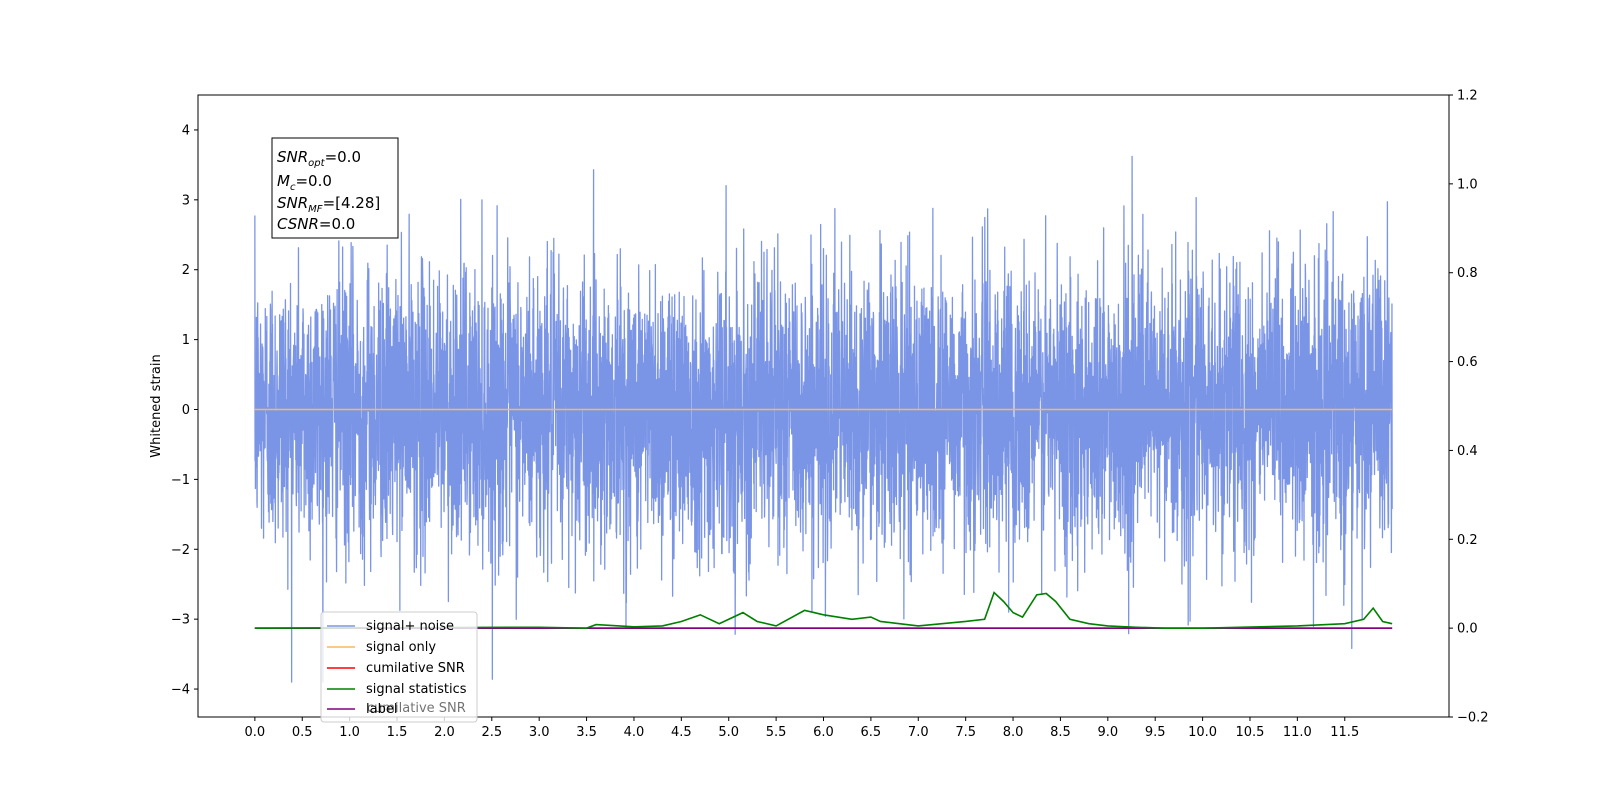  I want to click on x-tick-label: 6.5, so click(871, 732).